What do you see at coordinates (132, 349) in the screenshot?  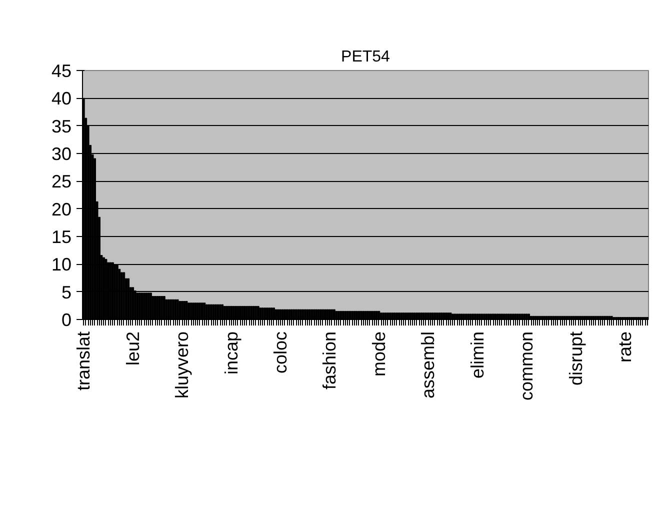 I see `x-tick-label: leu2` at bounding box center [132, 349].